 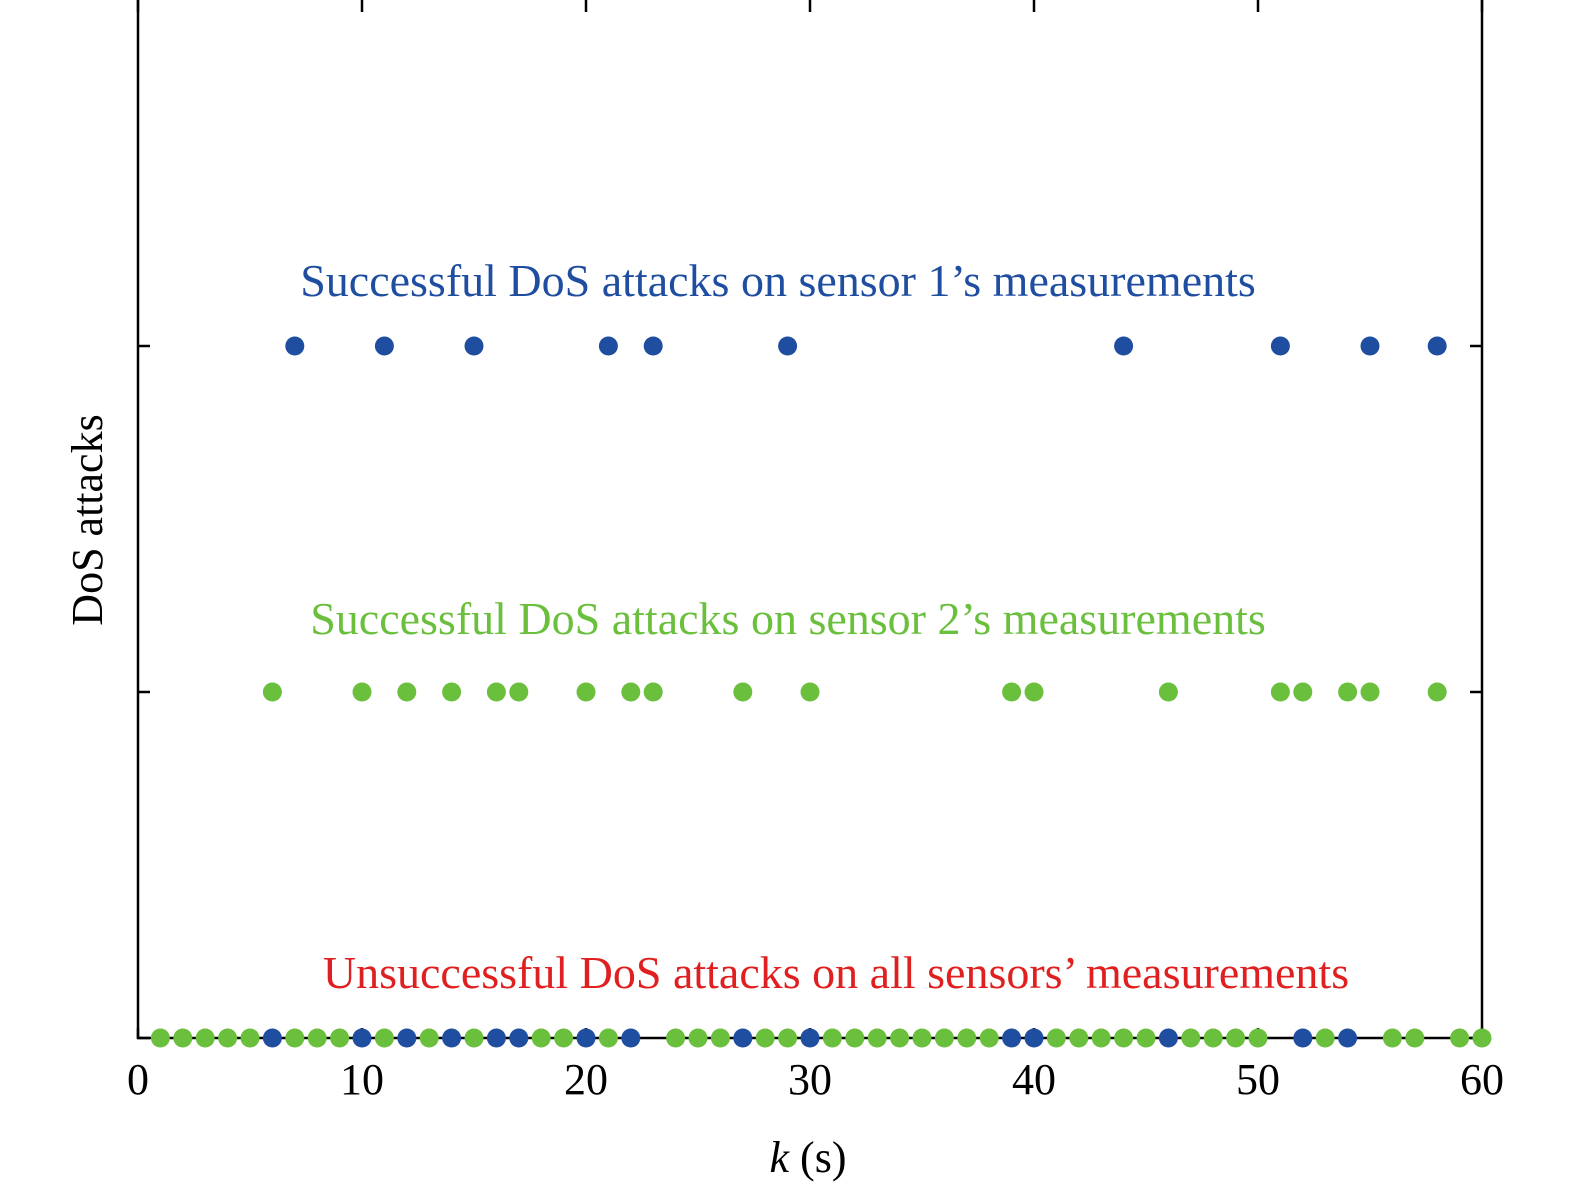 I want to click on x-tick-label: 0, so click(x=138, y=1079).